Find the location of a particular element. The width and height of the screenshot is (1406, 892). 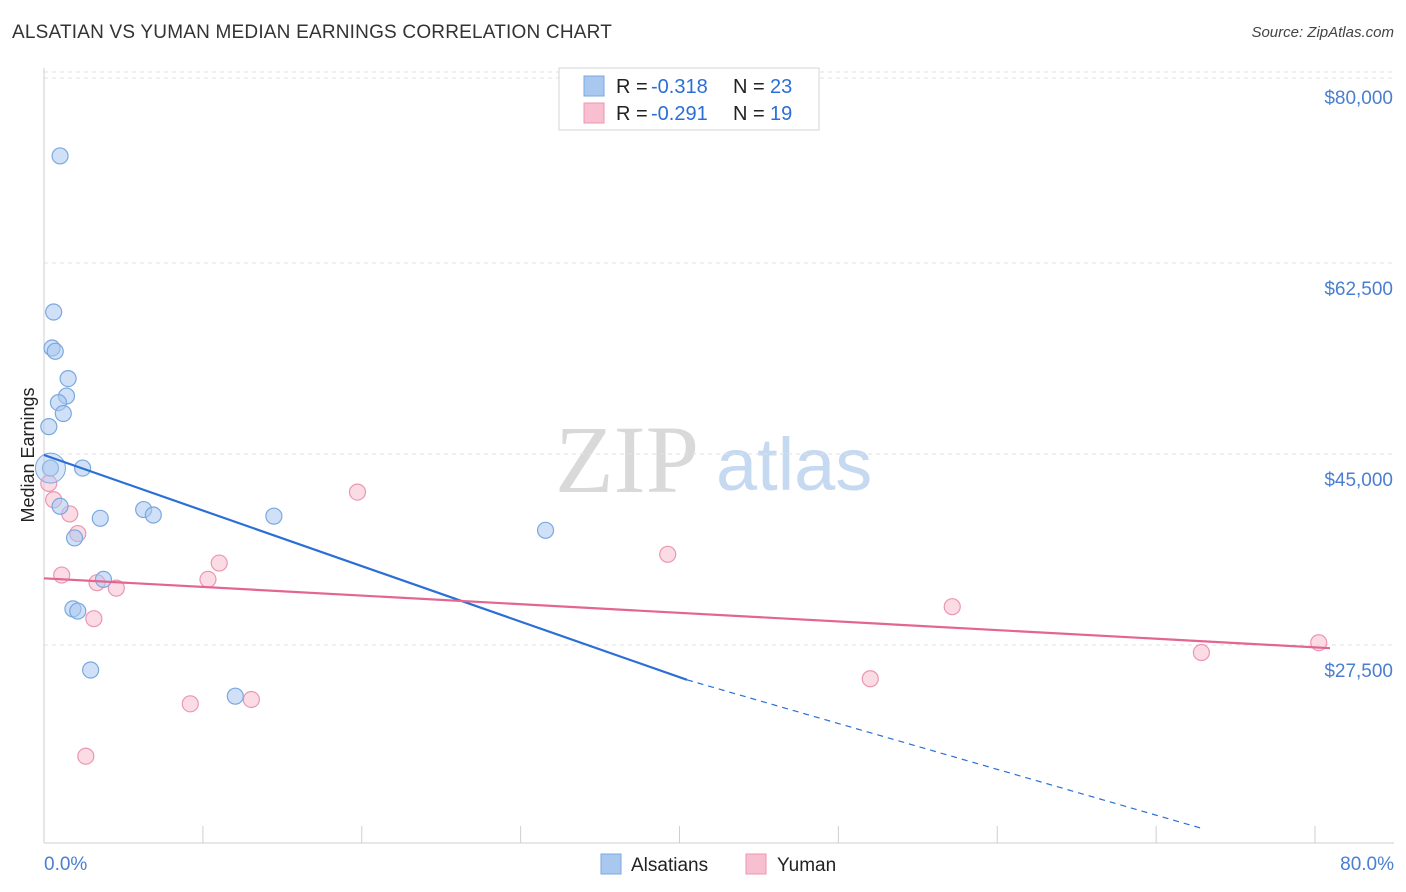

y-tick-label: $45,000 is located at coordinates (1358, 480).